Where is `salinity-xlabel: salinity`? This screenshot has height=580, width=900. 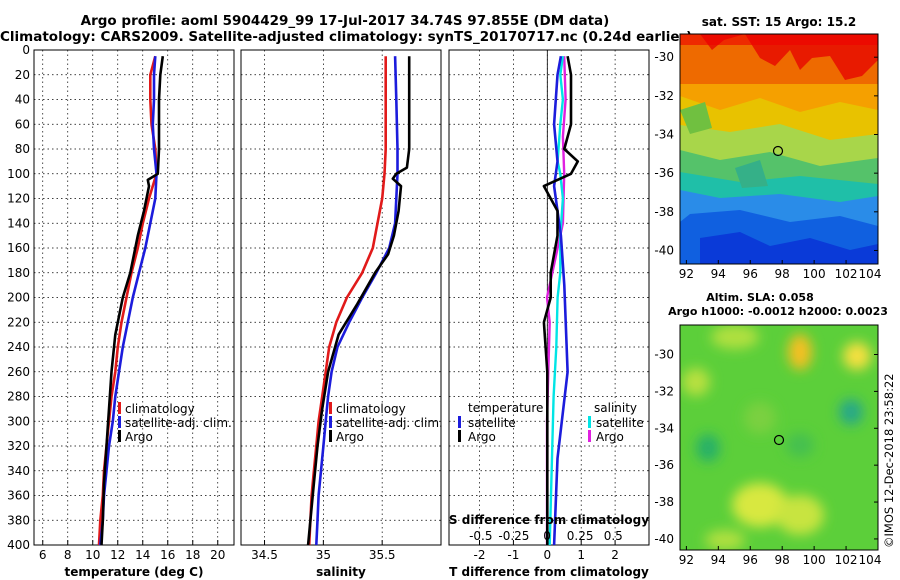
salinity-xlabel: salinity is located at coordinates (341, 572).